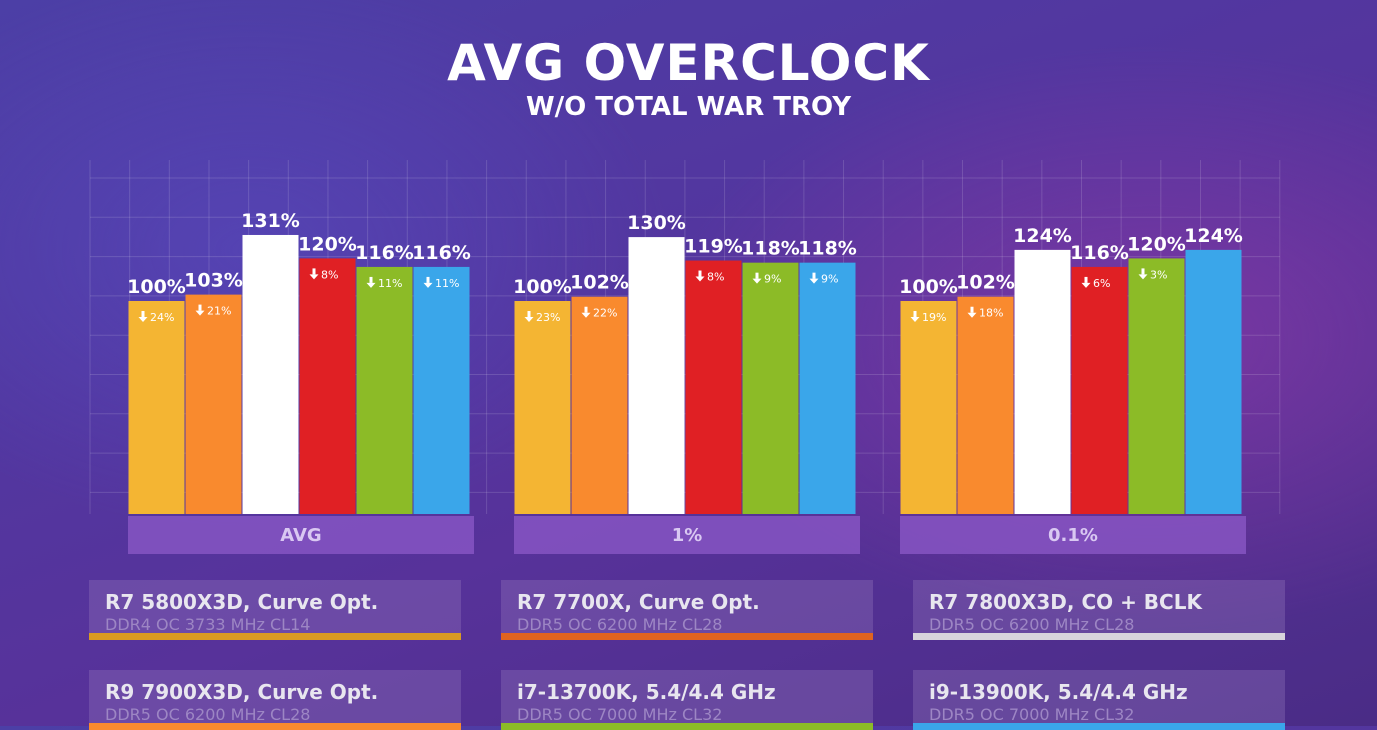 This screenshot has height=730, width=1377. What do you see at coordinates (1058, 692) in the screenshot?
I see `legend-item-name: i9-13900K, 5.4/4.4 GHz` at bounding box center [1058, 692].